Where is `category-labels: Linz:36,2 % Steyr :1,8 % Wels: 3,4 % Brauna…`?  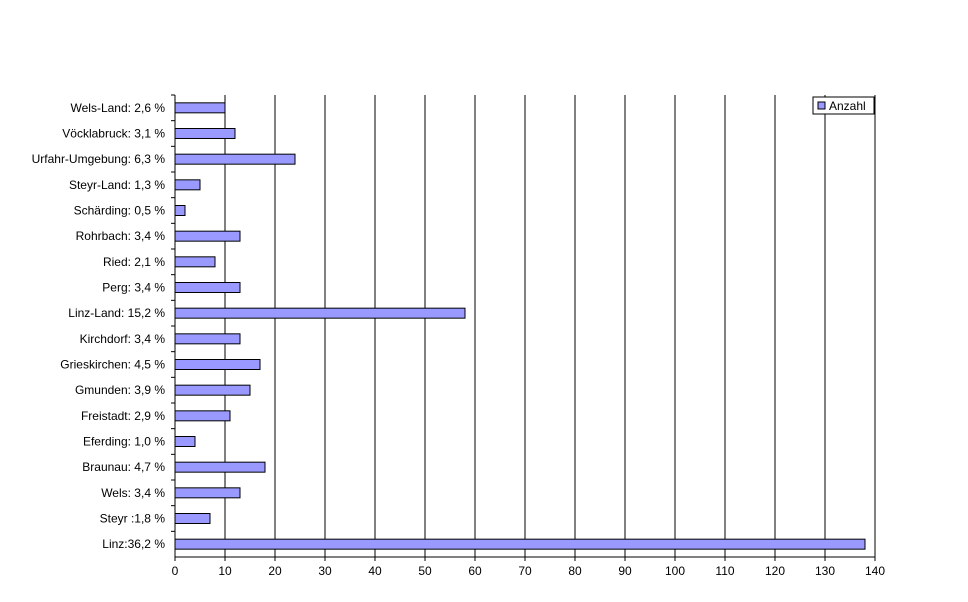 category-labels: Linz:36,2 % Steyr :1,8 % Wels: 3,4 % Brauna… is located at coordinates (99, 326).